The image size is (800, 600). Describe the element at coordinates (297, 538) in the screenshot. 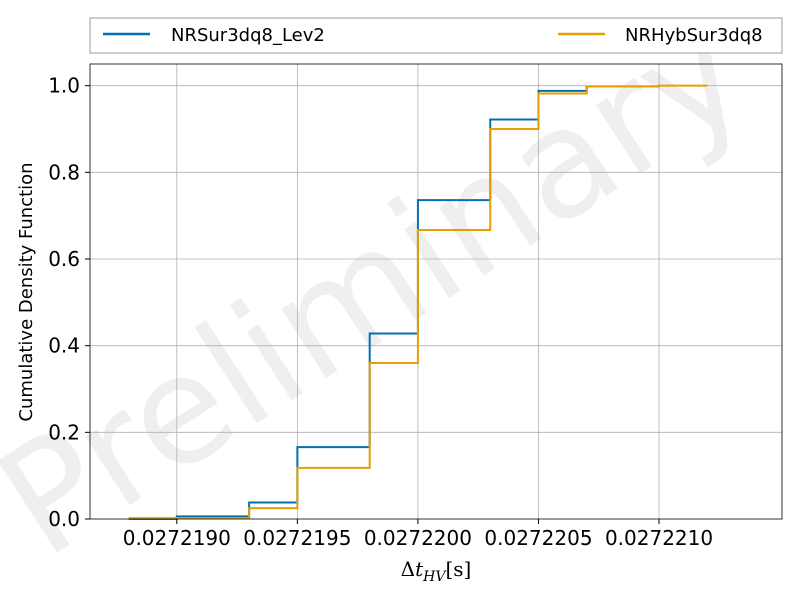

I see `x-tick-label: 0.0272195` at that location.